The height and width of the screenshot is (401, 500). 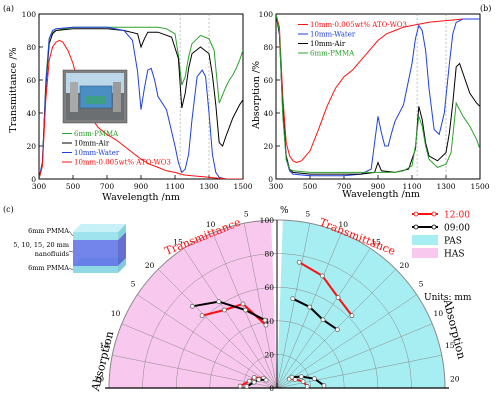 What do you see at coordinates (269, 287) in the screenshot?
I see `radial-tick-label: 60` at bounding box center [269, 287].